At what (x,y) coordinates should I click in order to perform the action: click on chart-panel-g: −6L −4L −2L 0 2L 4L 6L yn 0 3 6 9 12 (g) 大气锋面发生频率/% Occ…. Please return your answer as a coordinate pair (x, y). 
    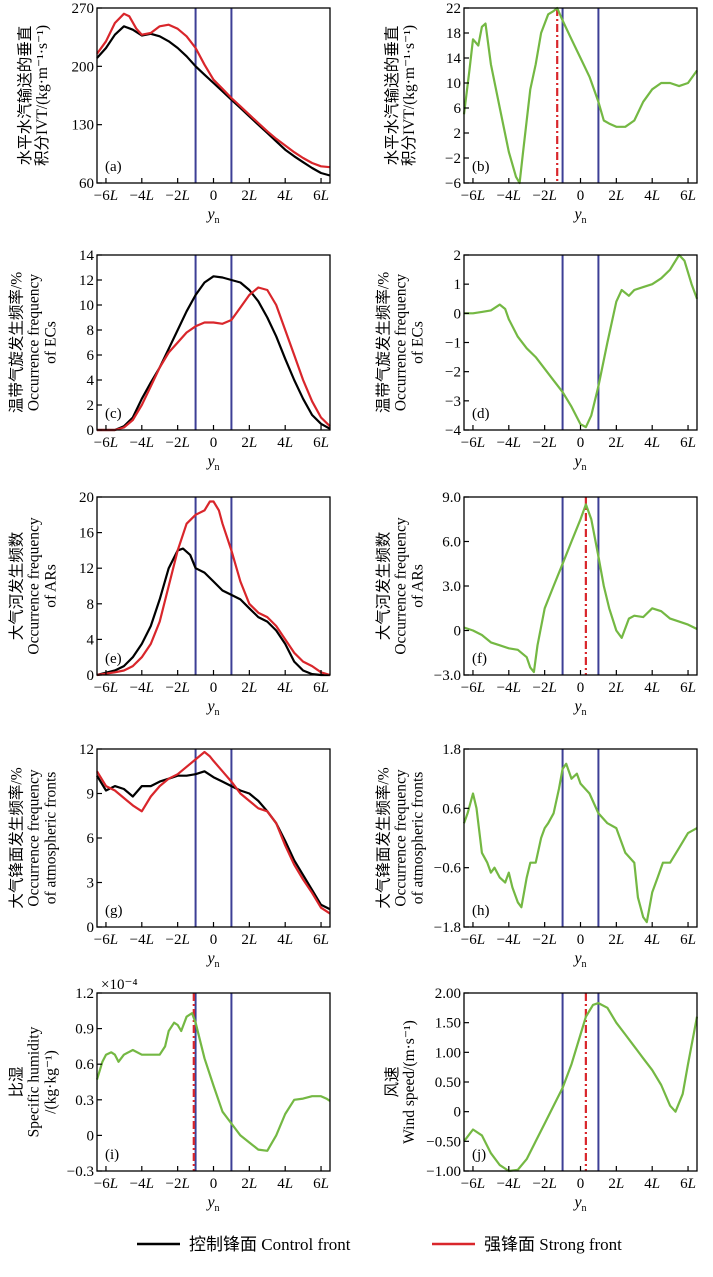
    Looking at the image, I should click on (169, 856).